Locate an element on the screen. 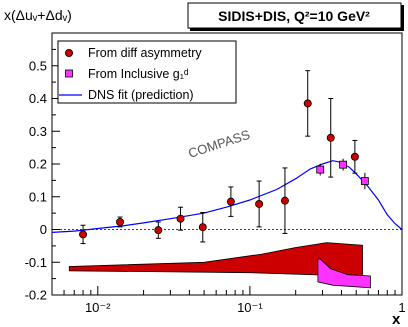  y-tick-label: 0.3 is located at coordinates (38, 131).